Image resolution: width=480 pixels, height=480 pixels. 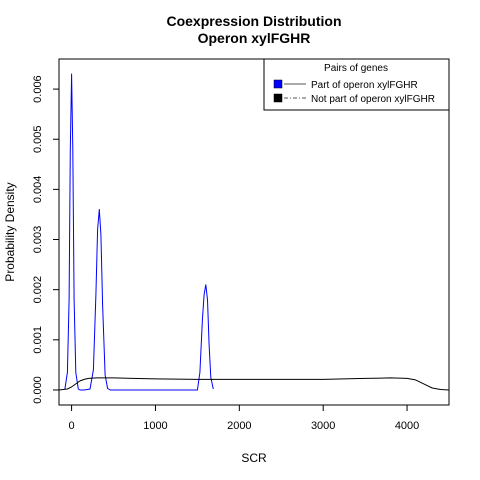 I want to click on x-axis-label: SCR, so click(x=254, y=458).